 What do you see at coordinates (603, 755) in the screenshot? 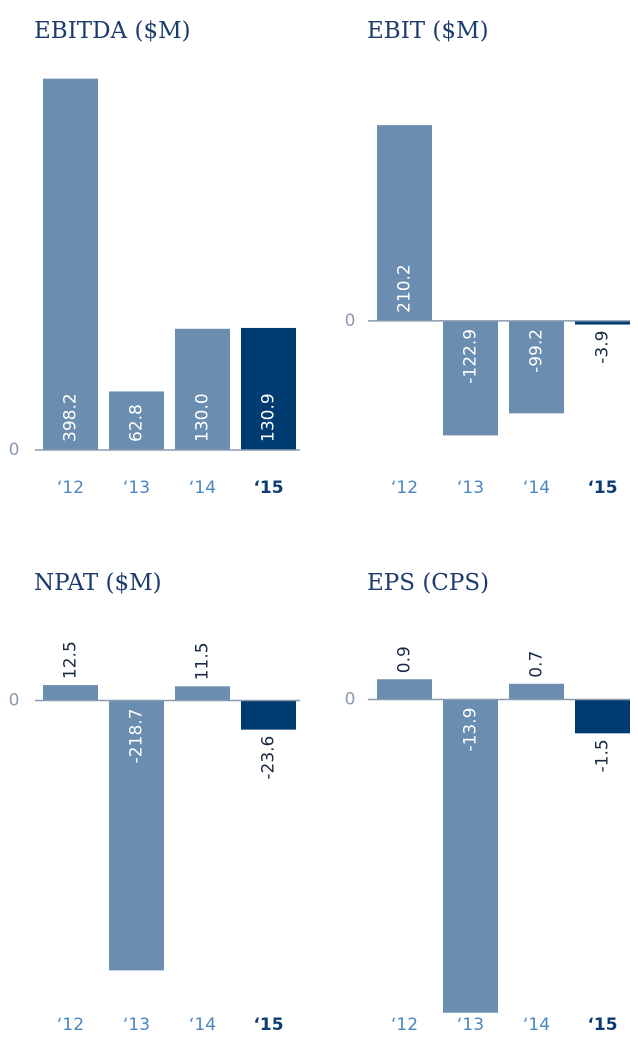
I see `value-label: -1.5` at bounding box center [603, 755].